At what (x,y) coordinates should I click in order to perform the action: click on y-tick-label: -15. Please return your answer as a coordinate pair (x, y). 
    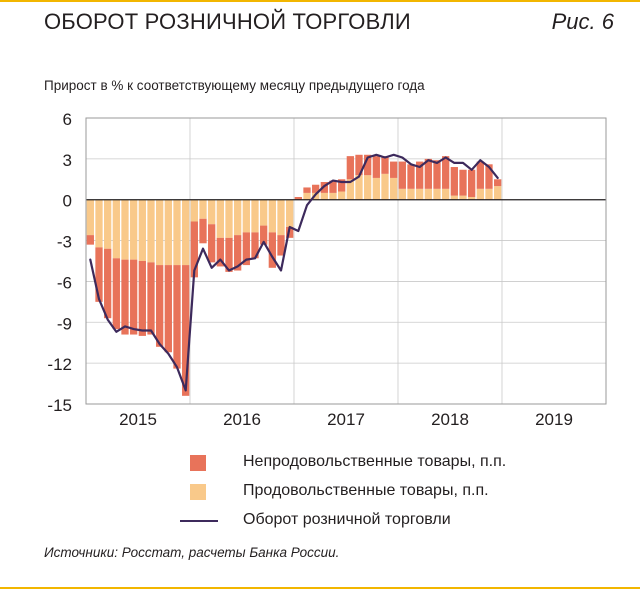
    Looking at the image, I should click on (59, 405).